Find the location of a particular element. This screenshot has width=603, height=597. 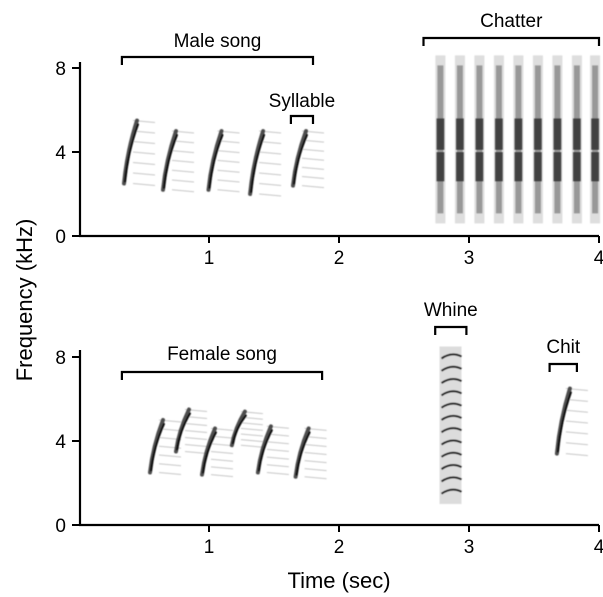

x-axis-title: Time (sec) is located at coordinates (338, 580).